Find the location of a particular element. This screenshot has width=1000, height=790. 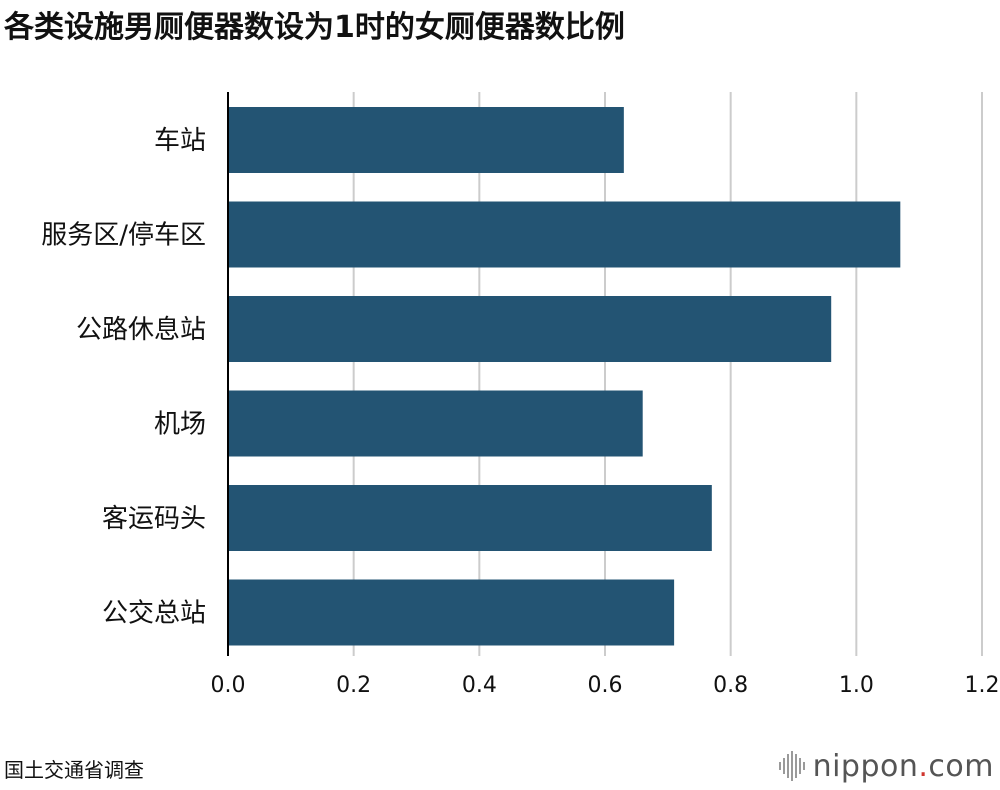

x-tick-label: 1.0 is located at coordinates (856, 685).